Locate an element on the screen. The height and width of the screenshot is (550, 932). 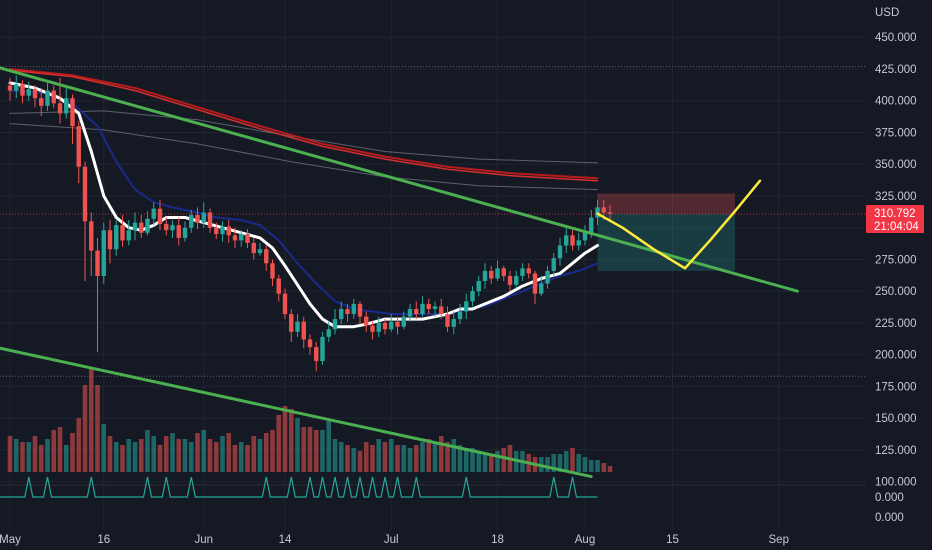
price-tag-bg is located at coordinates (895, 219).